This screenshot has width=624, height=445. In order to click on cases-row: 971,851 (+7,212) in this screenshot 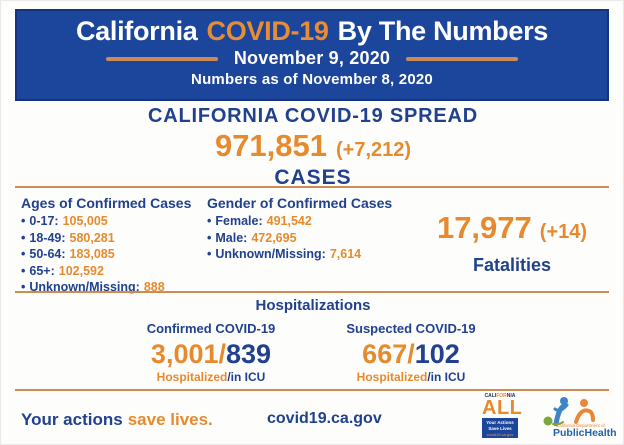, I will do `click(312, 147)`.